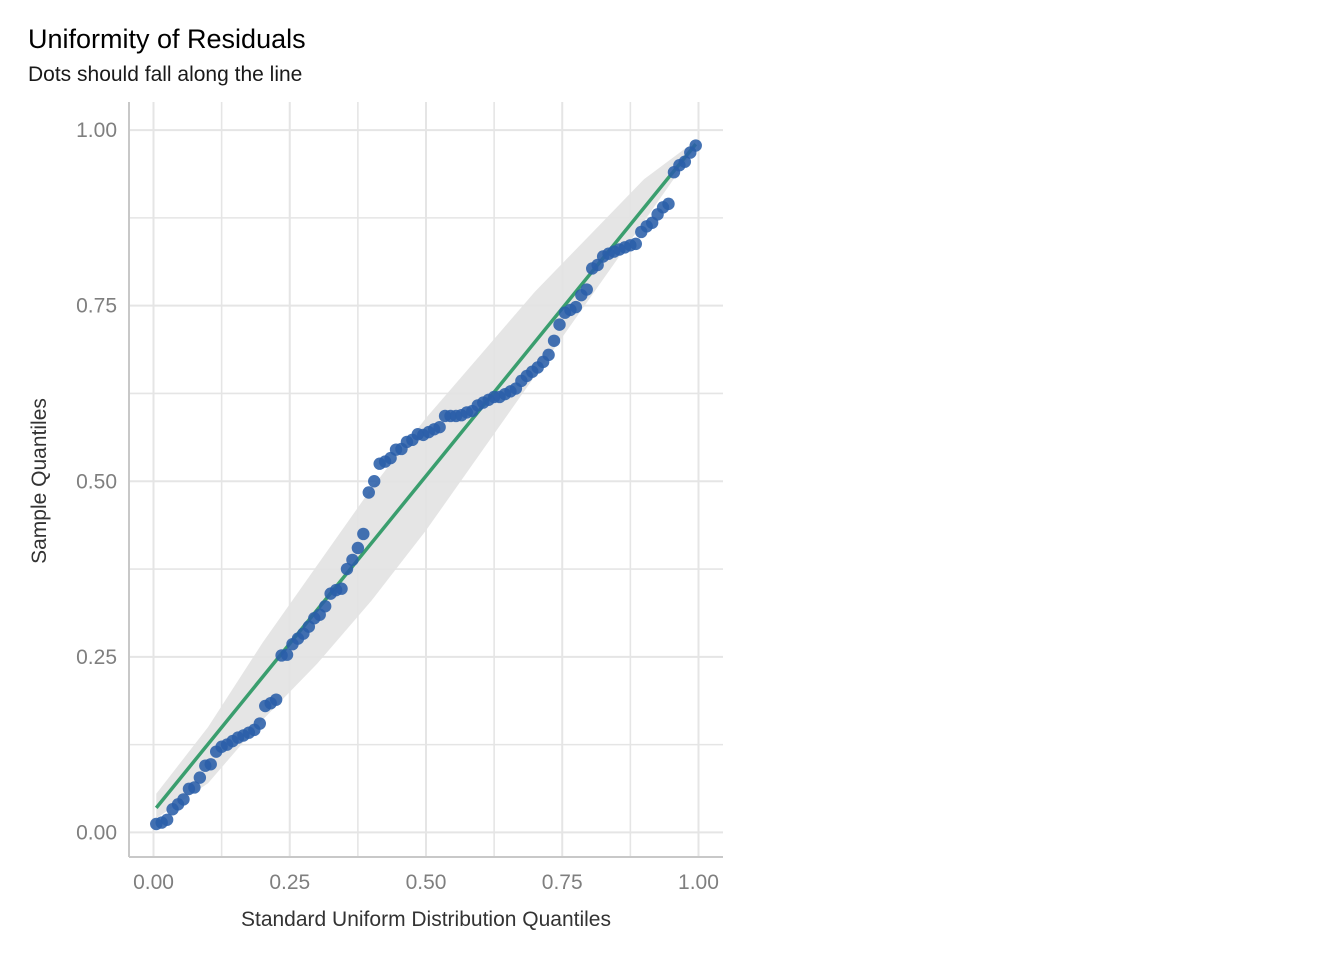  I want to click on x-tick-label: 0.00, so click(153, 882).